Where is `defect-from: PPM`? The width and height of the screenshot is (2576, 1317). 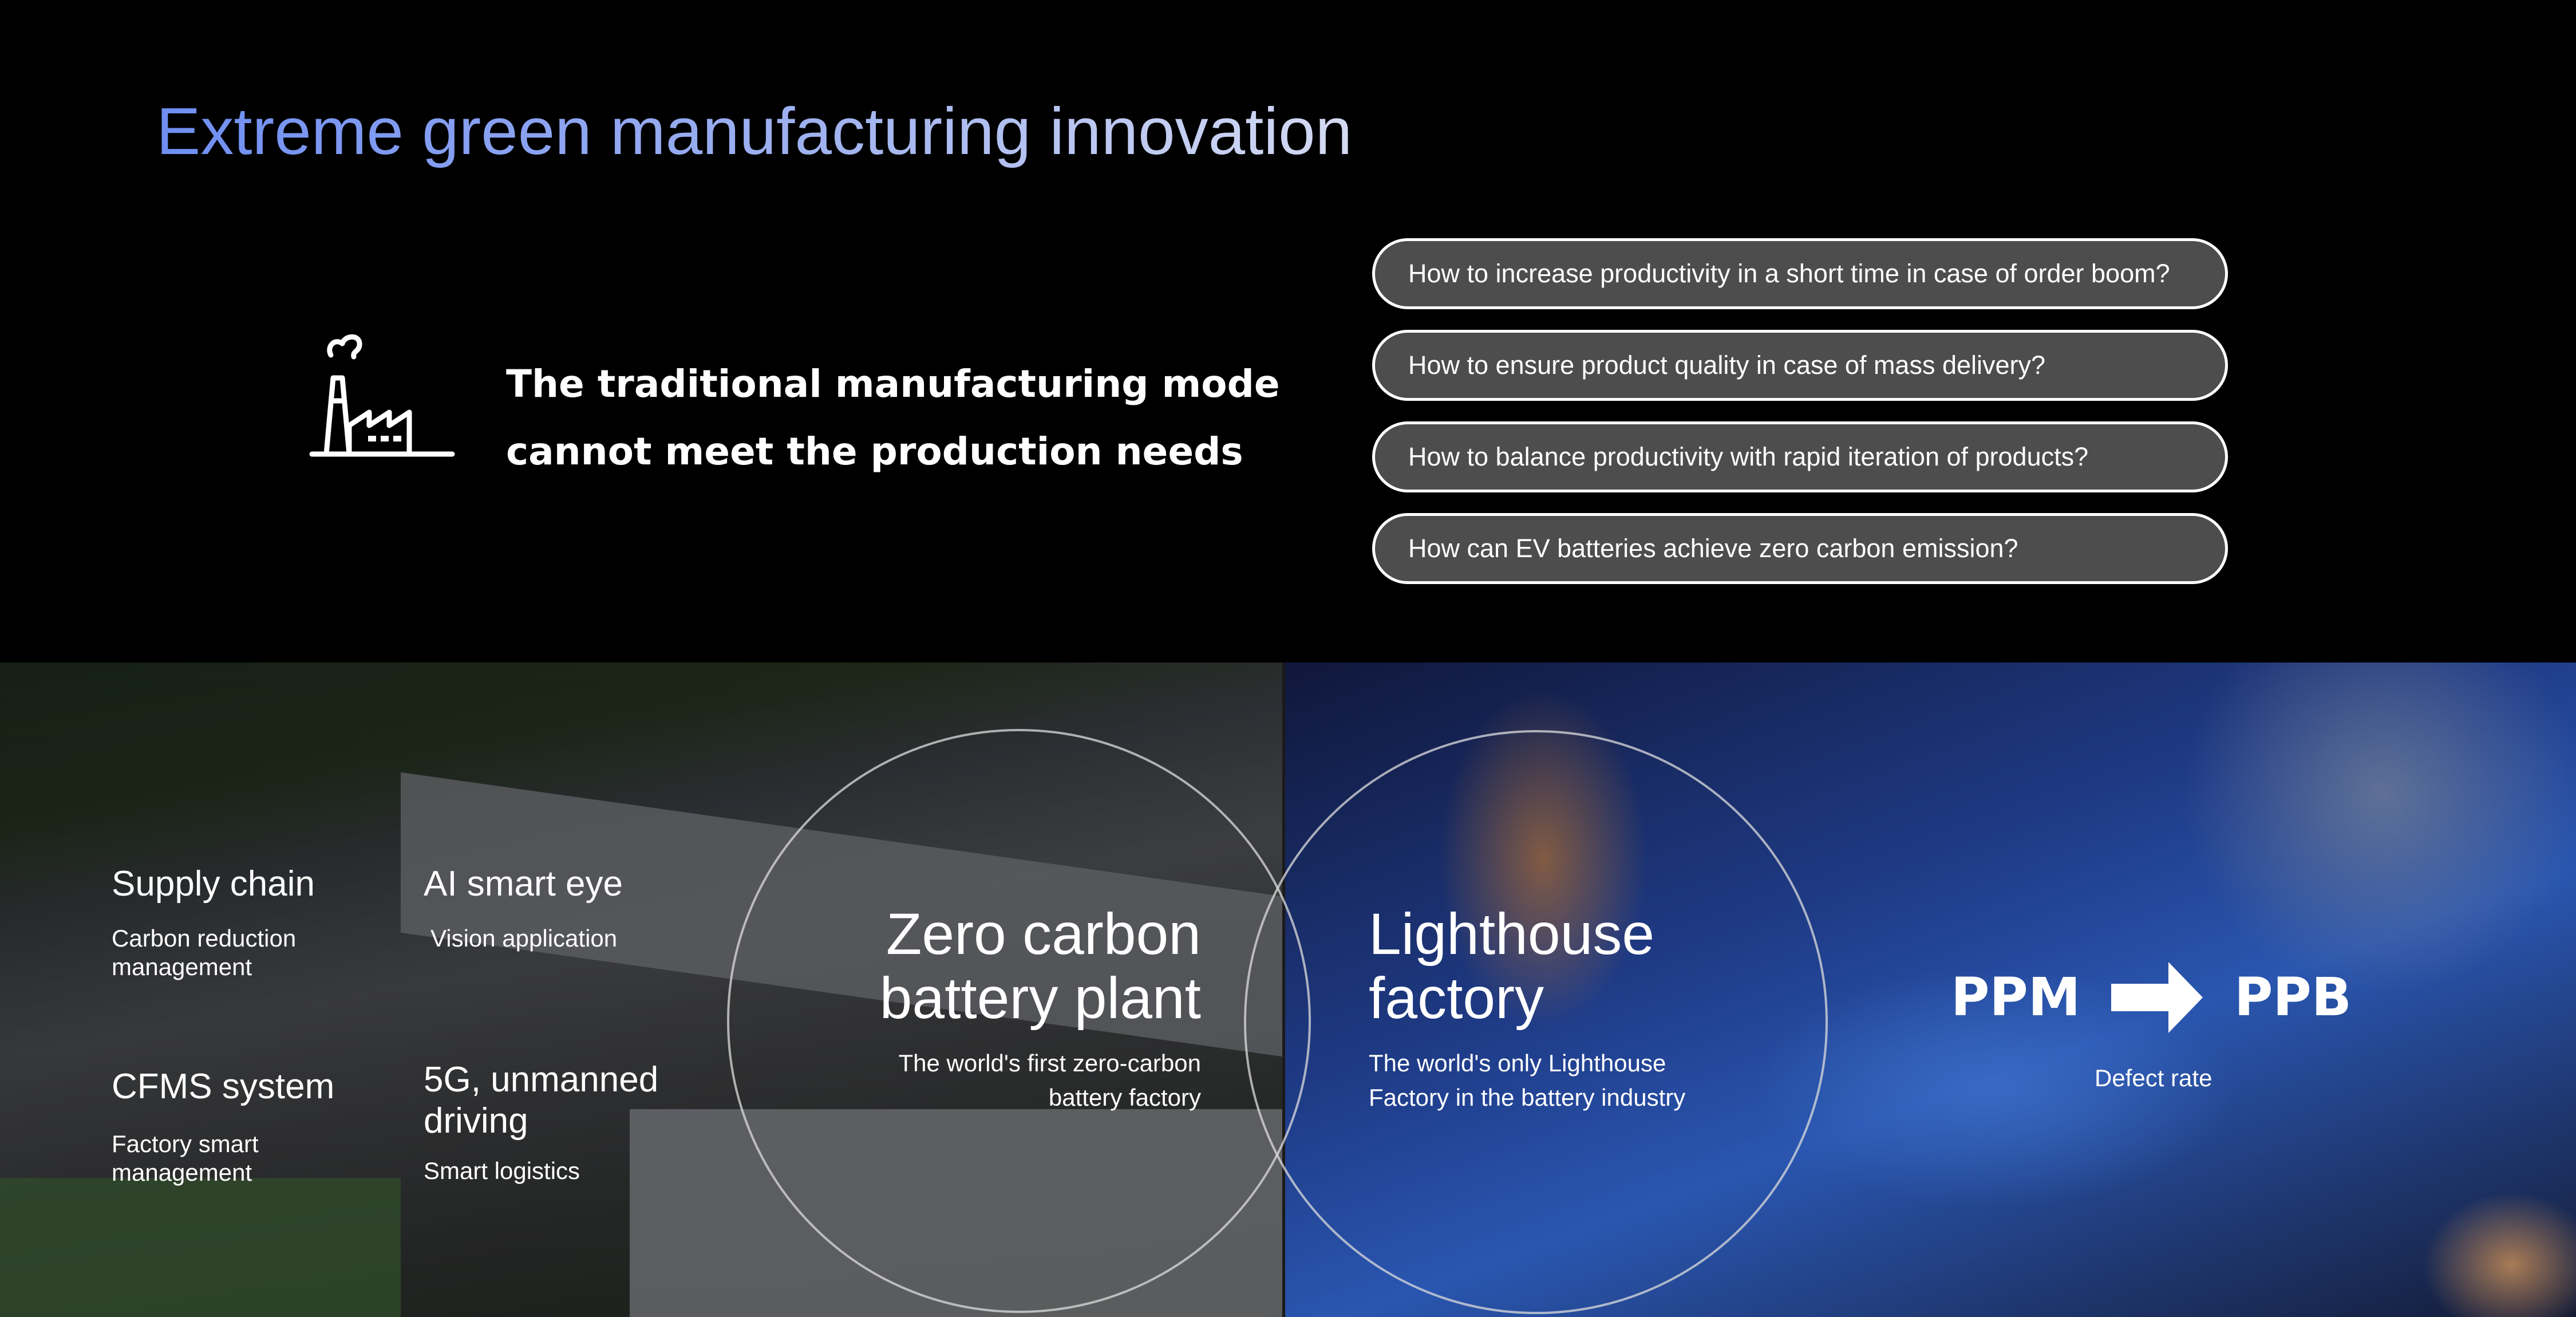
defect-from: PPM is located at coordinates (2016, 997).